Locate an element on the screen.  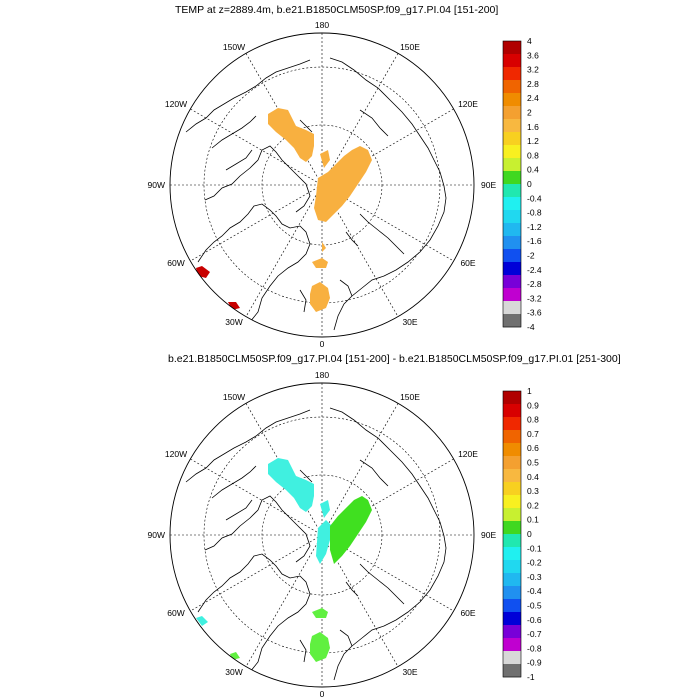
colorbar-label: 0.5 is located at coordinates (533, 463).